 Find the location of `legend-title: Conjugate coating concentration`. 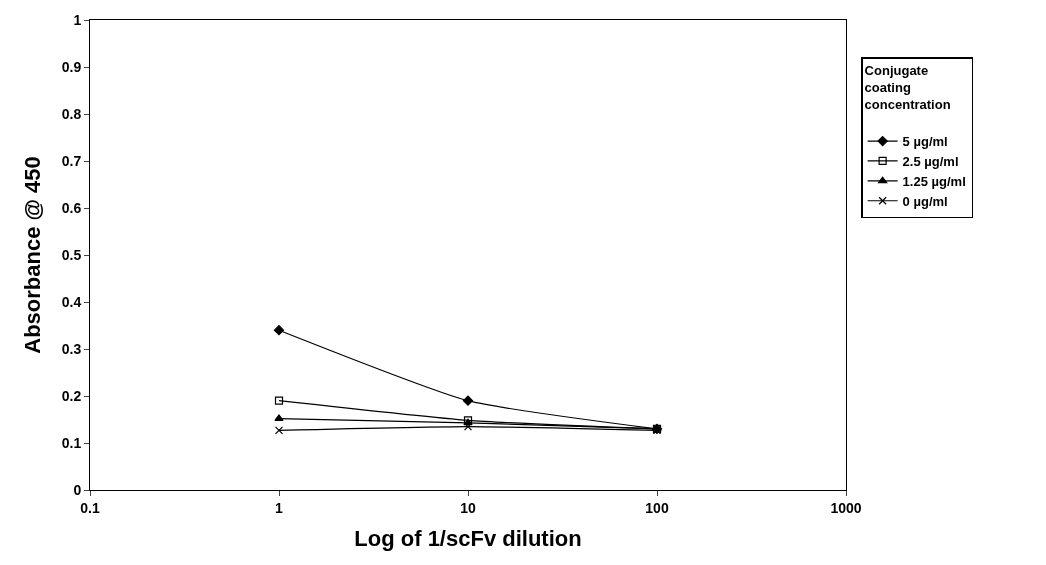

legend-title: Conjugate coating concentration is located at coordinates (907, 88).